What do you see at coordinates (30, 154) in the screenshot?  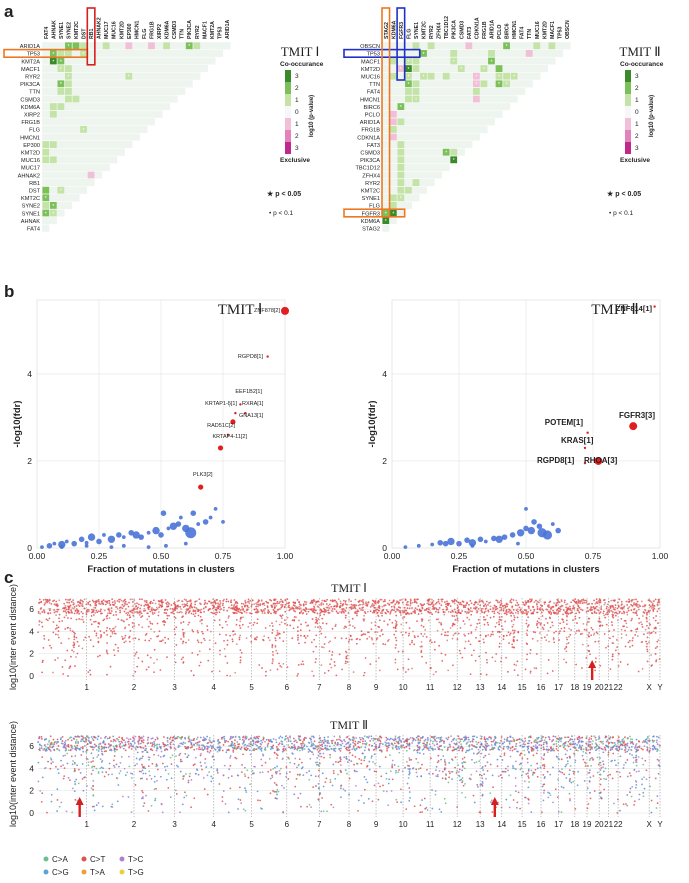 I see `gene-label-left: KMT2D` at bounding box center [30, 154].